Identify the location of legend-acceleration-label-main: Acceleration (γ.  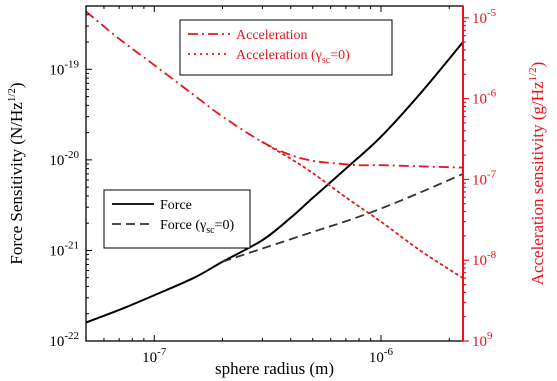
(279, 55).